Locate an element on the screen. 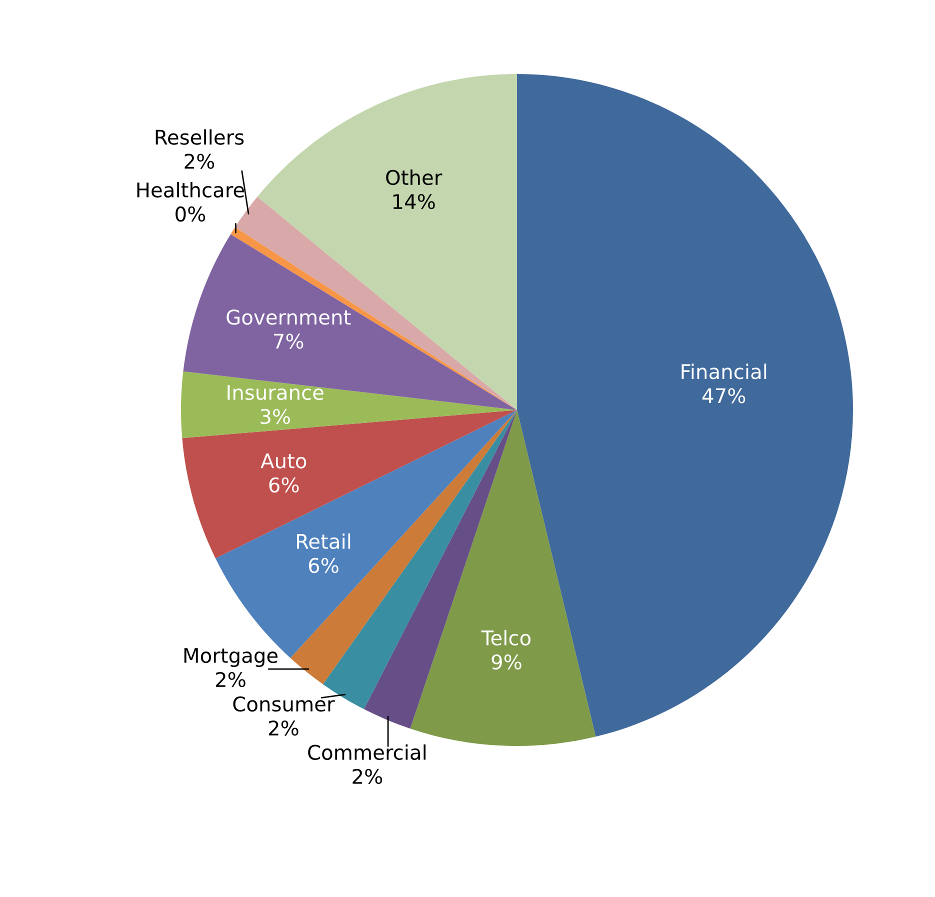 The height and width of the screenshot is (897, 935). slice-label: Commercial is located at coordinates (367, 752).